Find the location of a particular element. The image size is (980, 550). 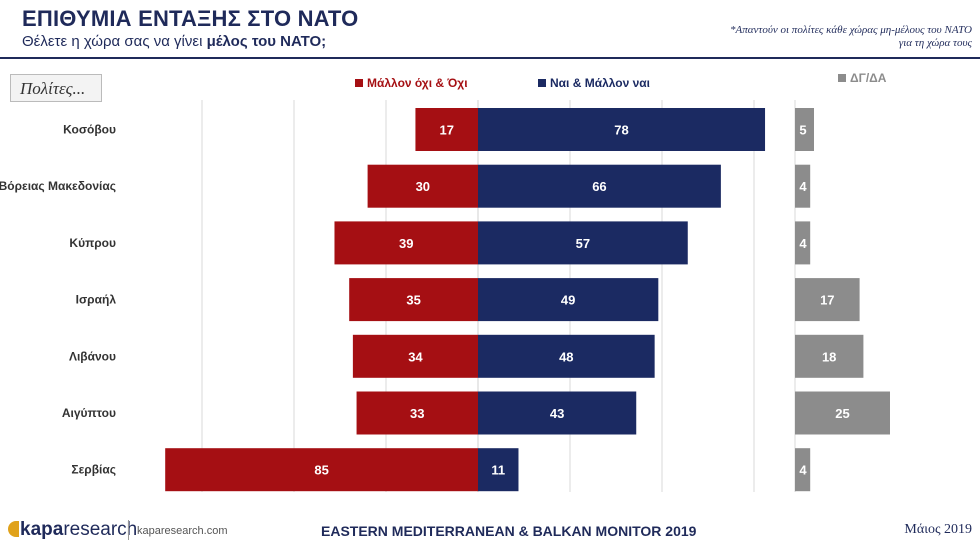

data-label-no: 33 is located at coordinates (417, 413).